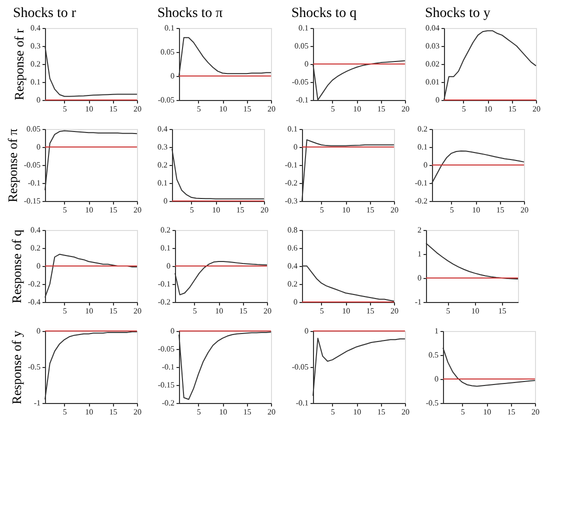 The image size is (585, 531). Describe the element at coordinates (167, 52) in the screenshot. I see `y-tick-label: 0.05` at that location.